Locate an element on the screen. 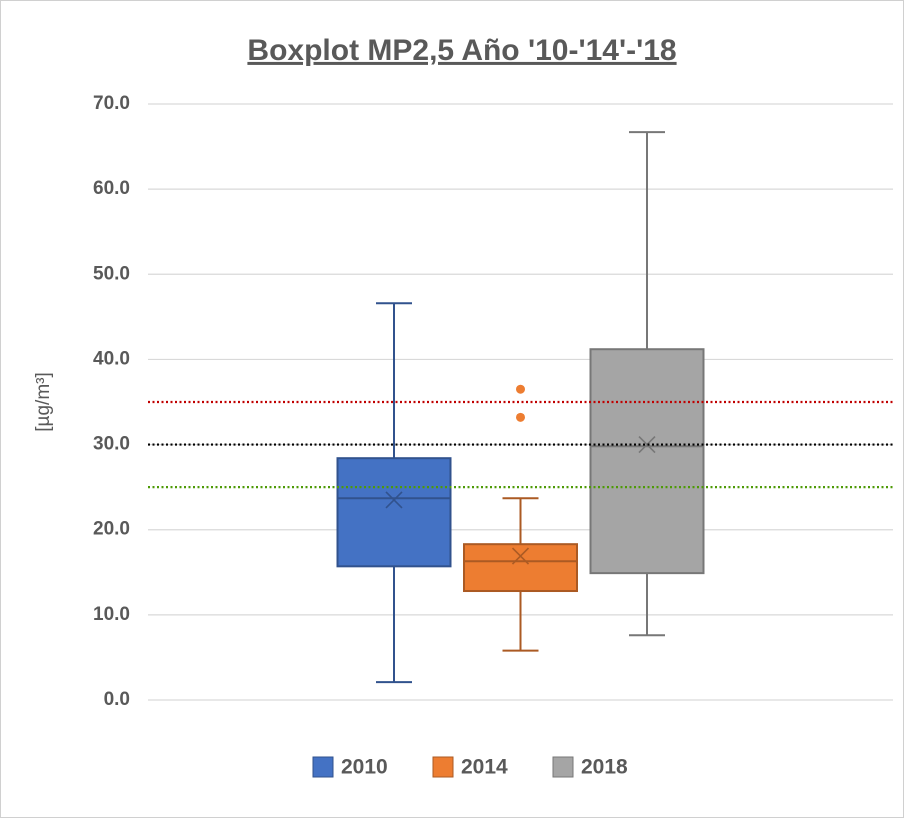 The image size is (904, 818). y-tick-label: 0.0 is located at coordinates (117, 699).